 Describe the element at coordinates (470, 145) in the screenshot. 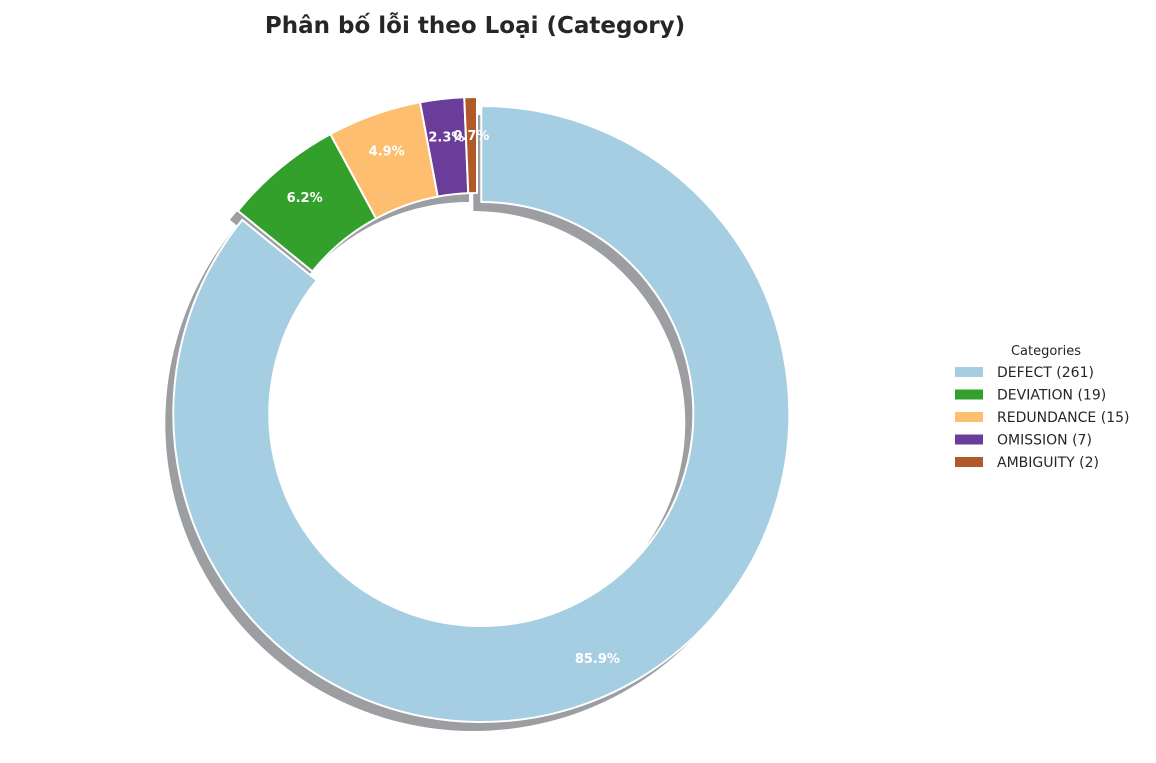

I see `slice-ambiguity` at that location.